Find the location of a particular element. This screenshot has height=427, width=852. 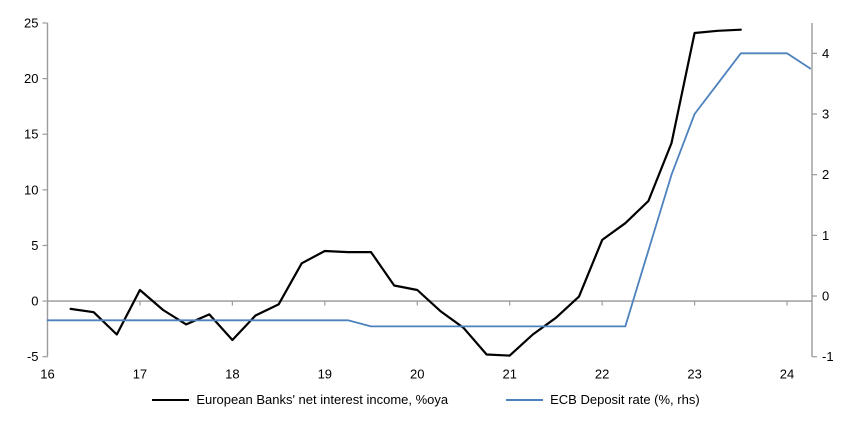

x-axis-tick-label: 19 is located at coordinates (325, 374).